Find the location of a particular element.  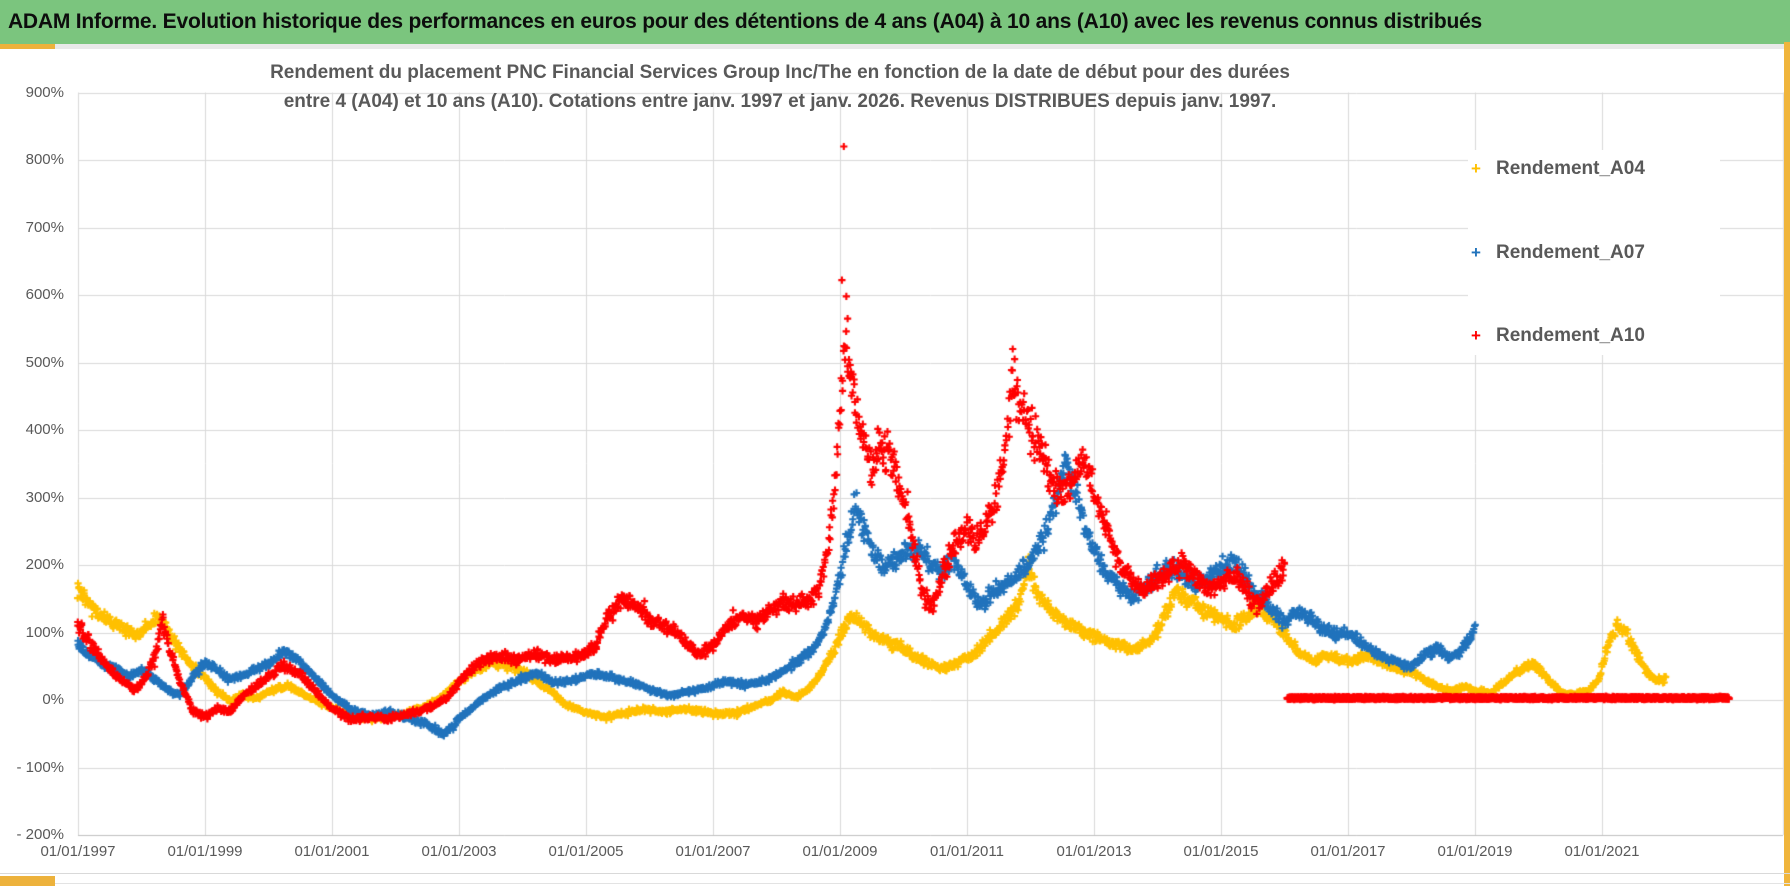

y-tick-label: - 200% is located at coordinates (40, 834).